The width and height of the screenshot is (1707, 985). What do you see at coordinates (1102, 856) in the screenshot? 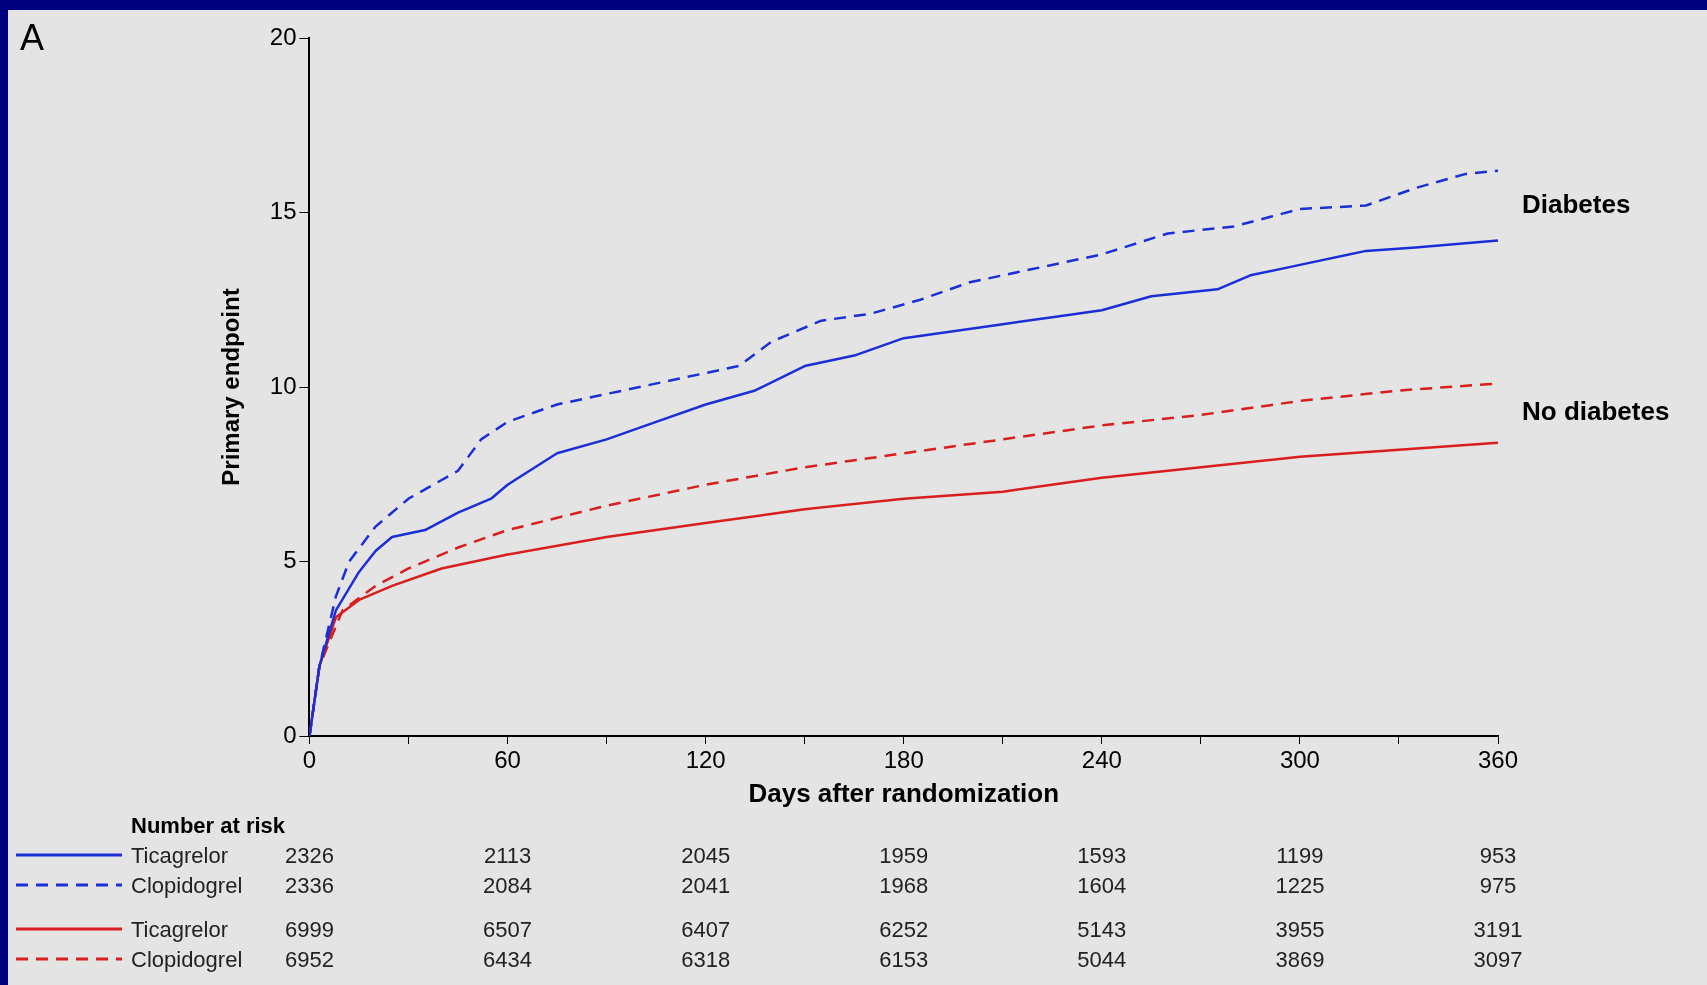
I see `text: 1593` at bounding box center [1102, 856].